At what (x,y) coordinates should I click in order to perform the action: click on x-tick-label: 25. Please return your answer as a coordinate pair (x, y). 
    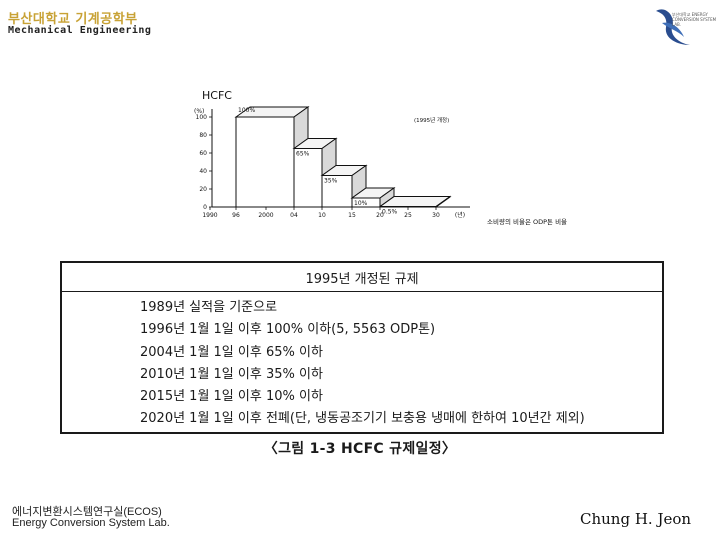
    Looking at the image, I should click on (408, 215).